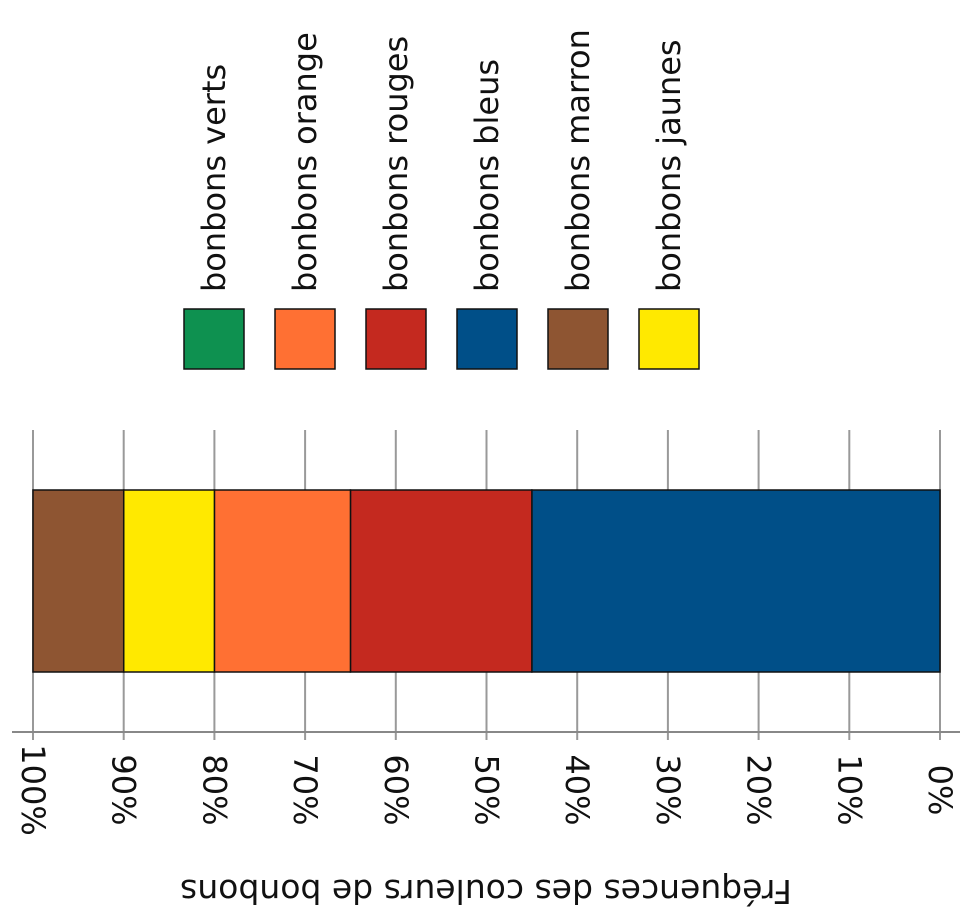 This screenshot has width=970, height=912. Describe the element at coordinates (578, 160) in the screenshot. I see `legend-label: bonbons marron` at that location.